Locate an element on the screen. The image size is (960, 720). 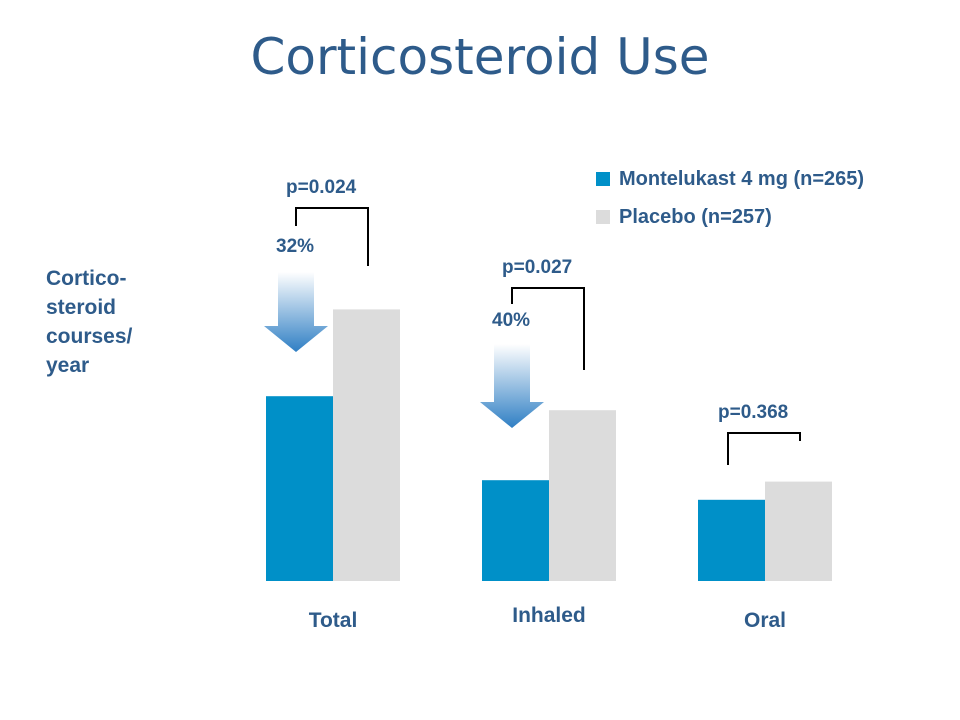
page-title: Corticosteroid Use is located at coordinates (480, 57).